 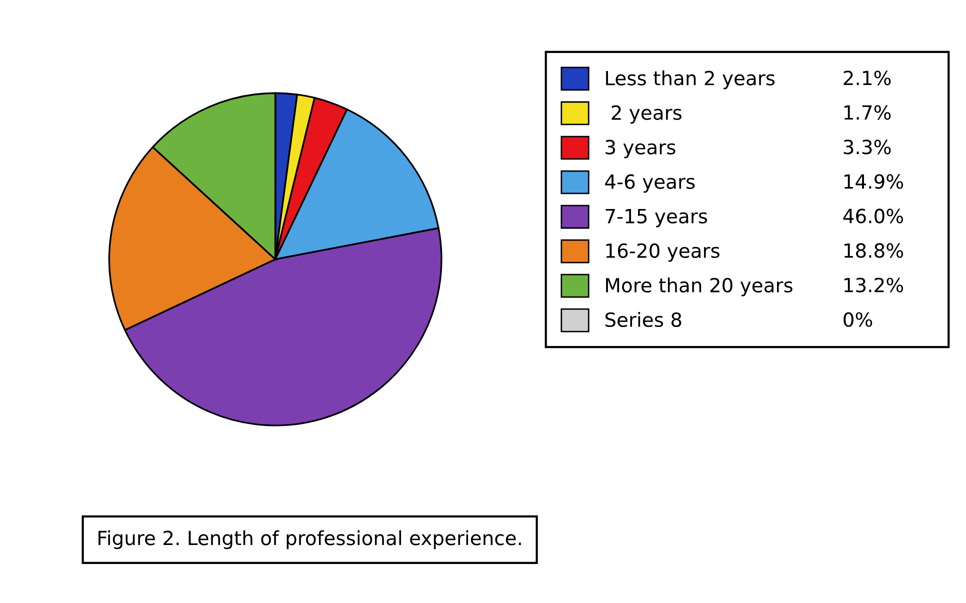 I want to click on legend-label: Series 8, so click(x=643, y=320).